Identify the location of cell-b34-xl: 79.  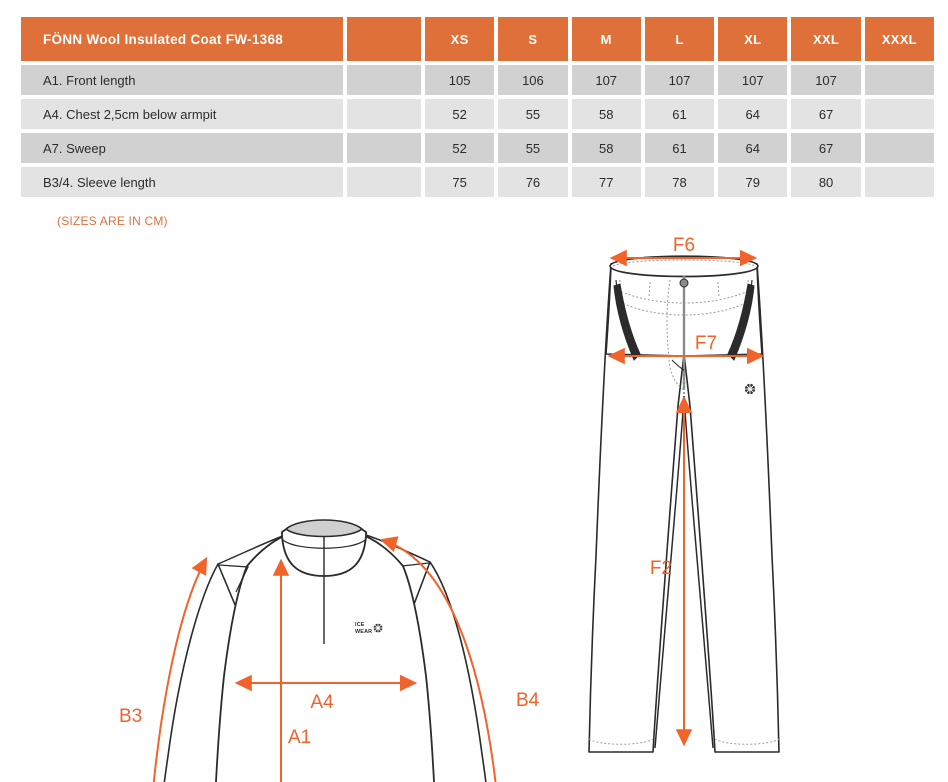
(753, 182).